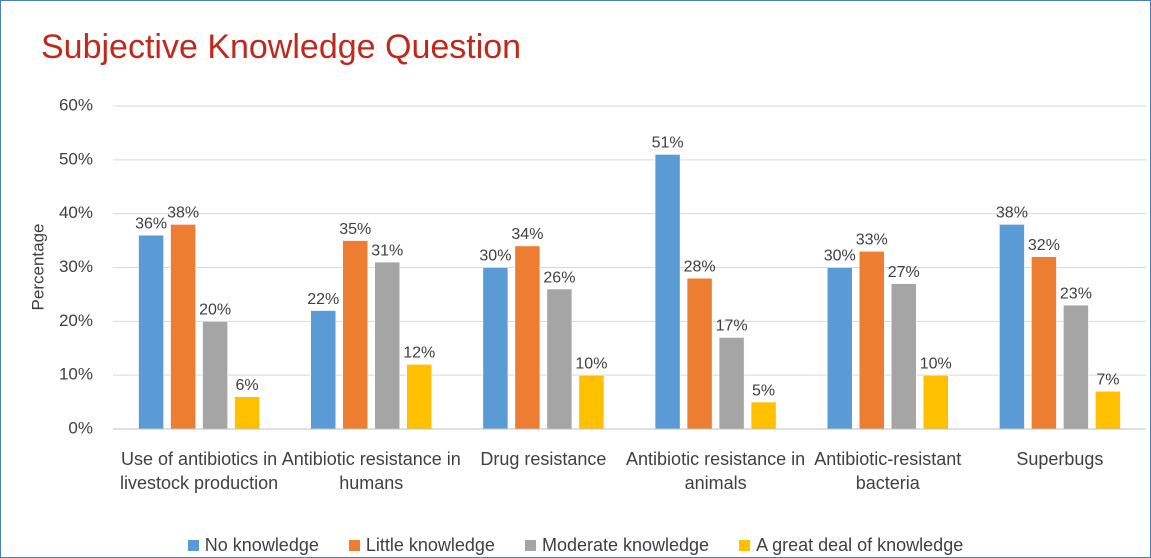 The image size is (1151, 558). Describe the element at coordinates (76, 320) in the screenshot. I see `y-tick-label: 20%` at that location.